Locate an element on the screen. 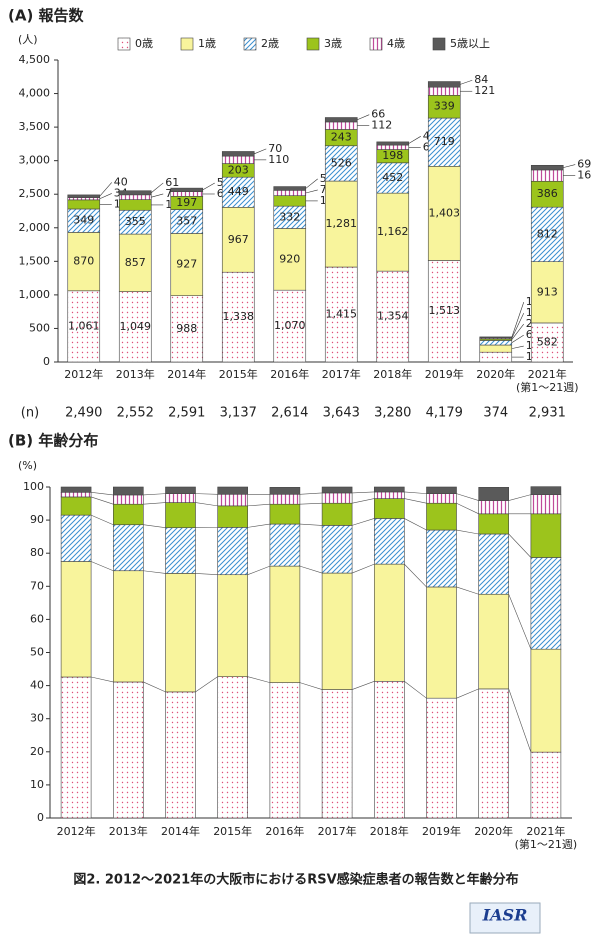  total-label: 2,490 is located at coordinates (83, 413).